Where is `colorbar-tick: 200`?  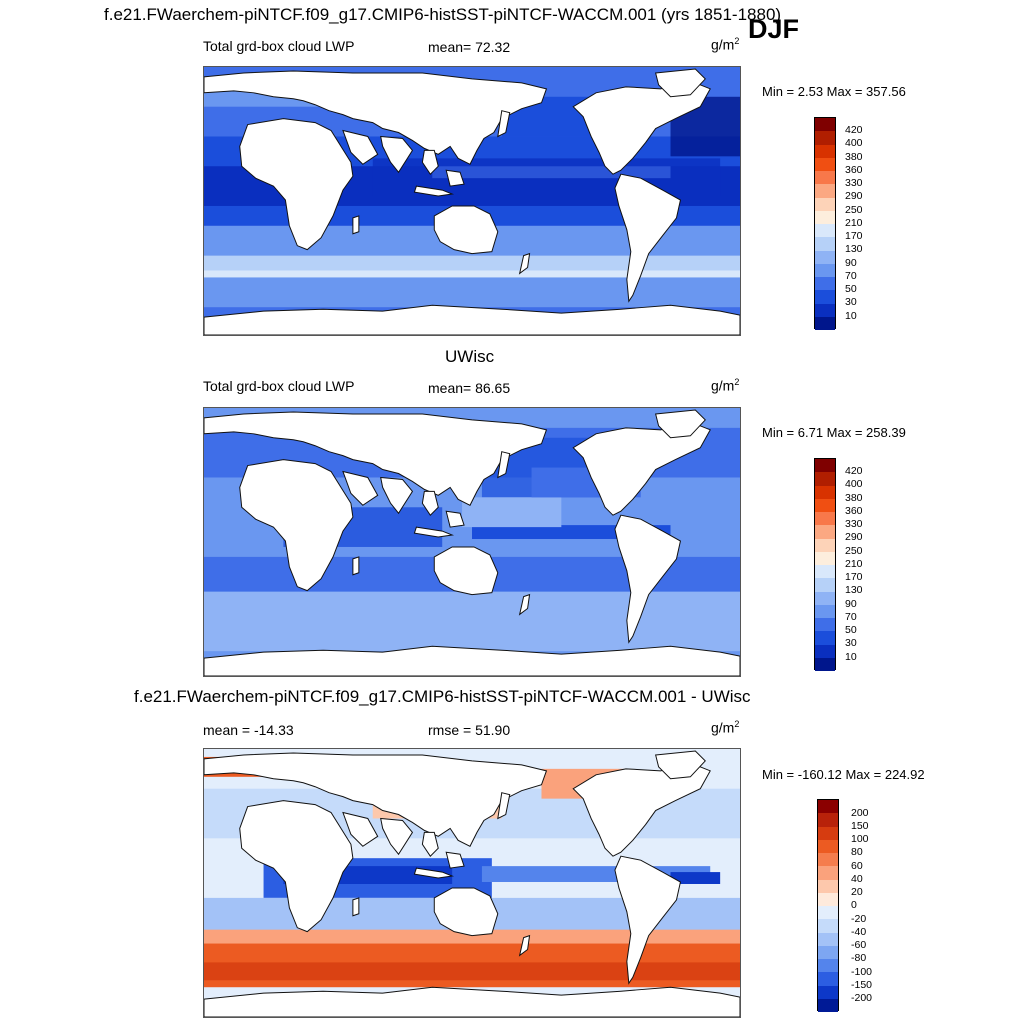
colorbar-tick: 200 is located at coordinates (860, 813).